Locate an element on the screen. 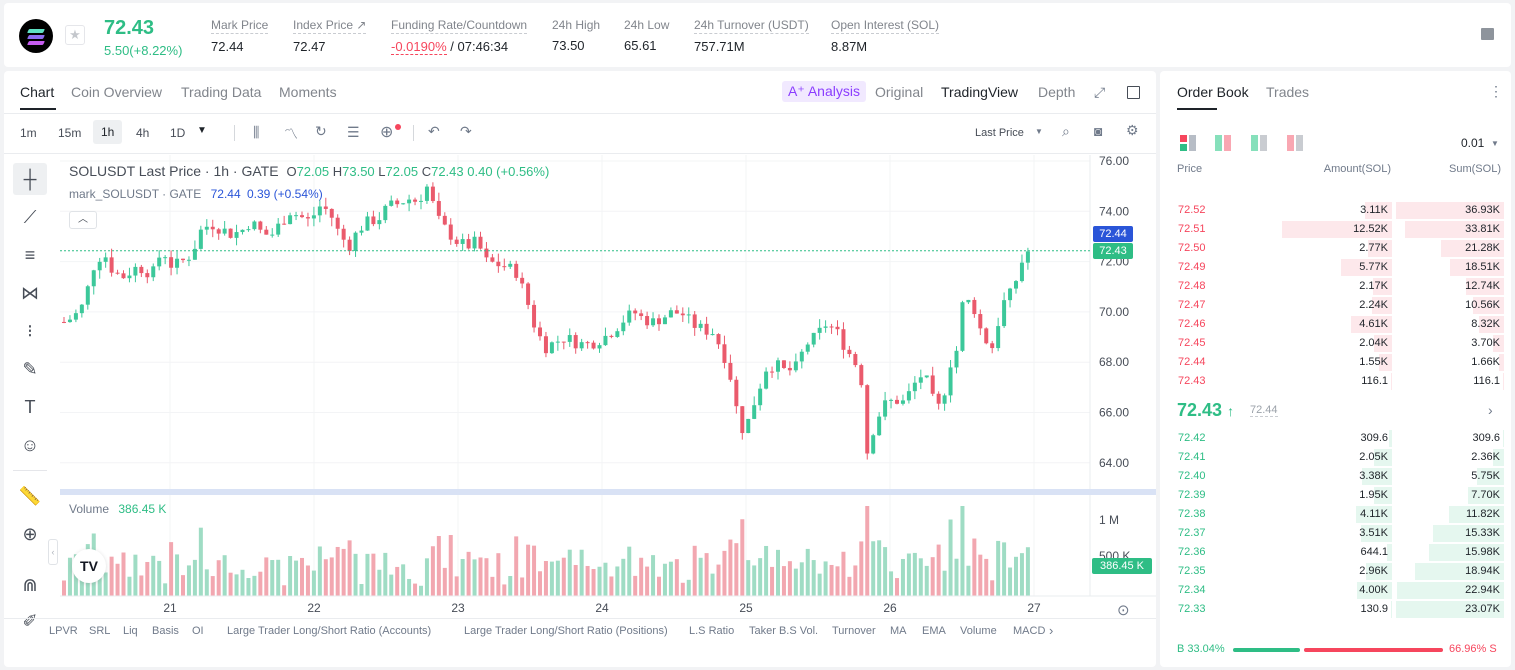 The width and height of the screenshot is (1515, 670). tab-depth: Depth is located at coordinates (1057, 92).